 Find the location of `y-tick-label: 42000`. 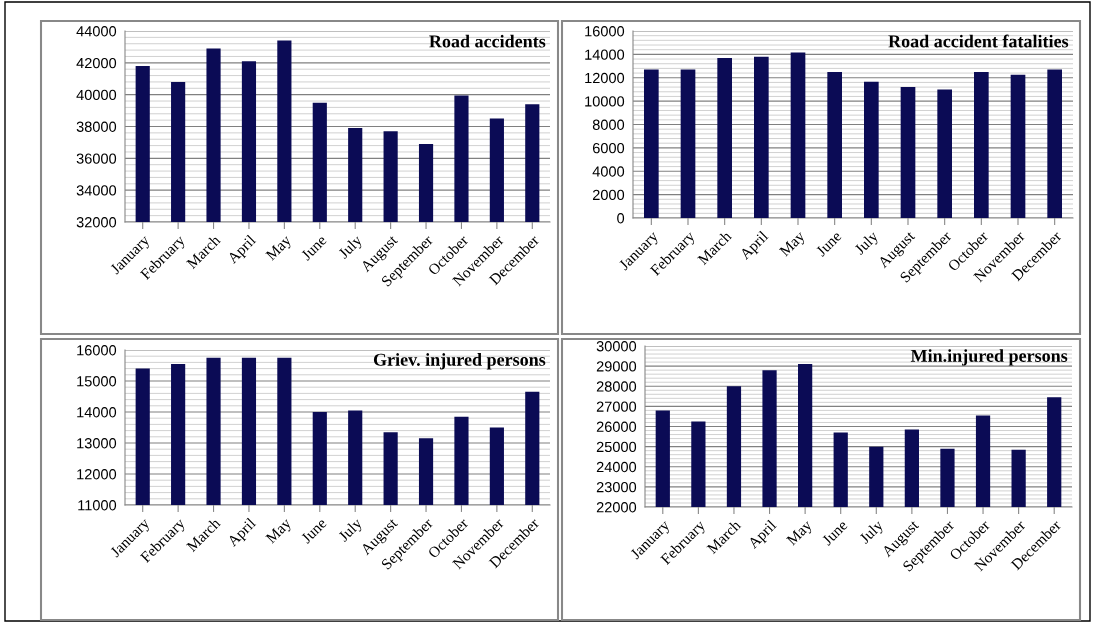

y-tick-label: 42000 is located at coordinates (96, 63).